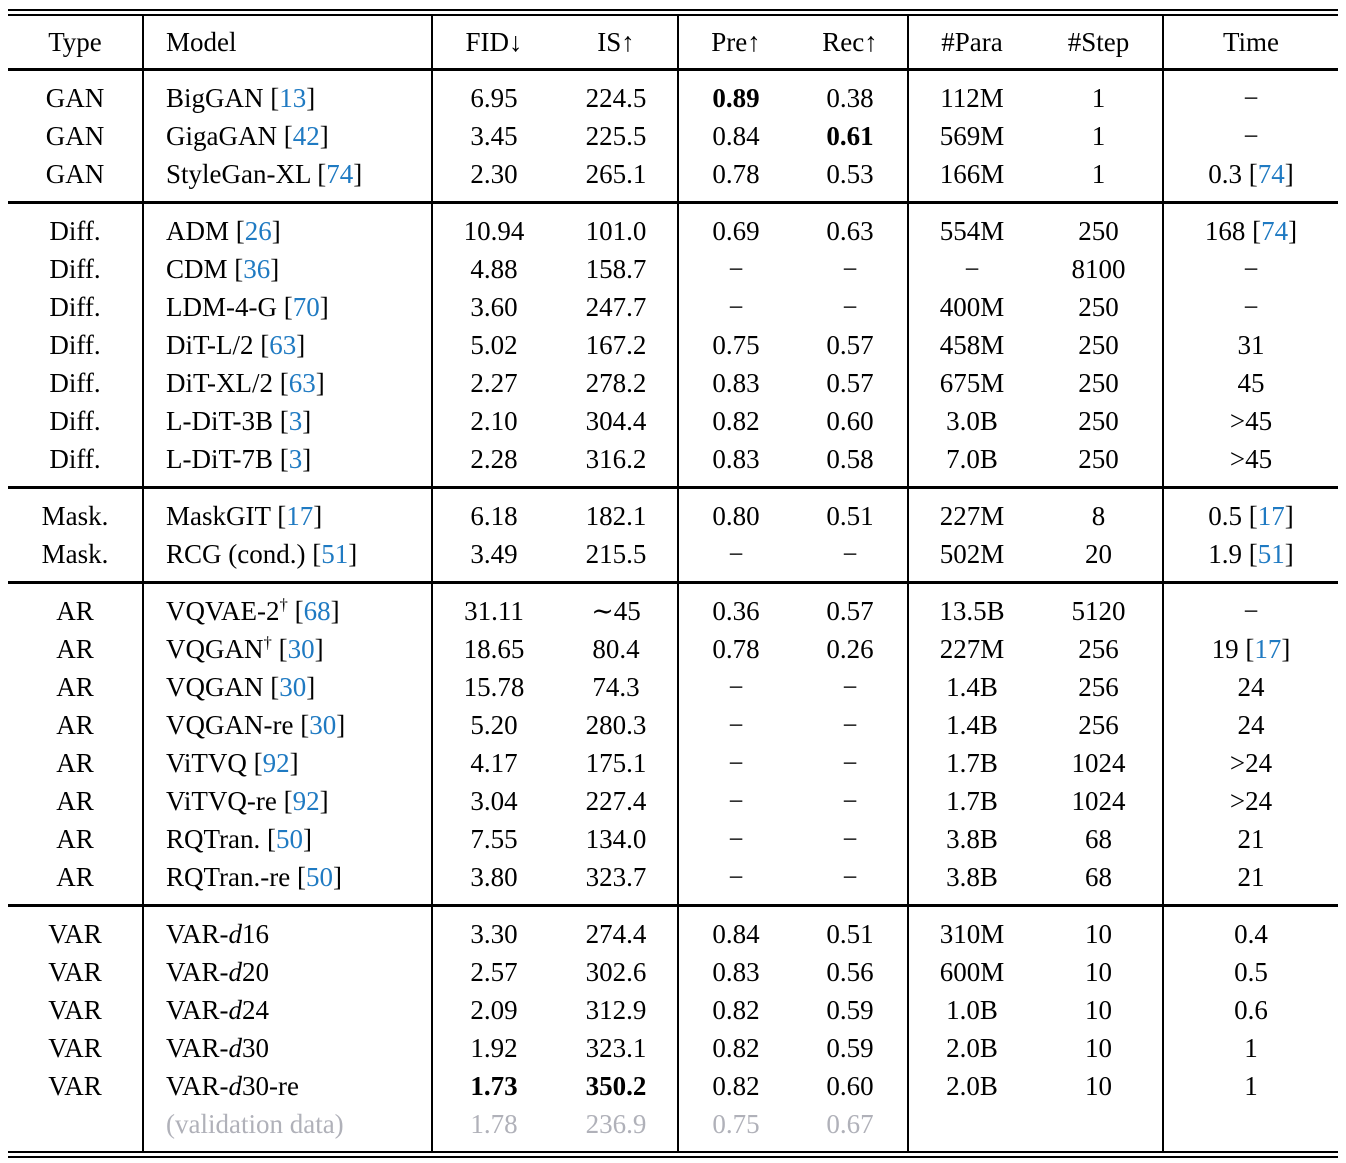 This screenshot has height=1163, width=1346. Describe the element at coordinates (1099, 464) in the screenshot. I see `cell-step: 250` at that location.